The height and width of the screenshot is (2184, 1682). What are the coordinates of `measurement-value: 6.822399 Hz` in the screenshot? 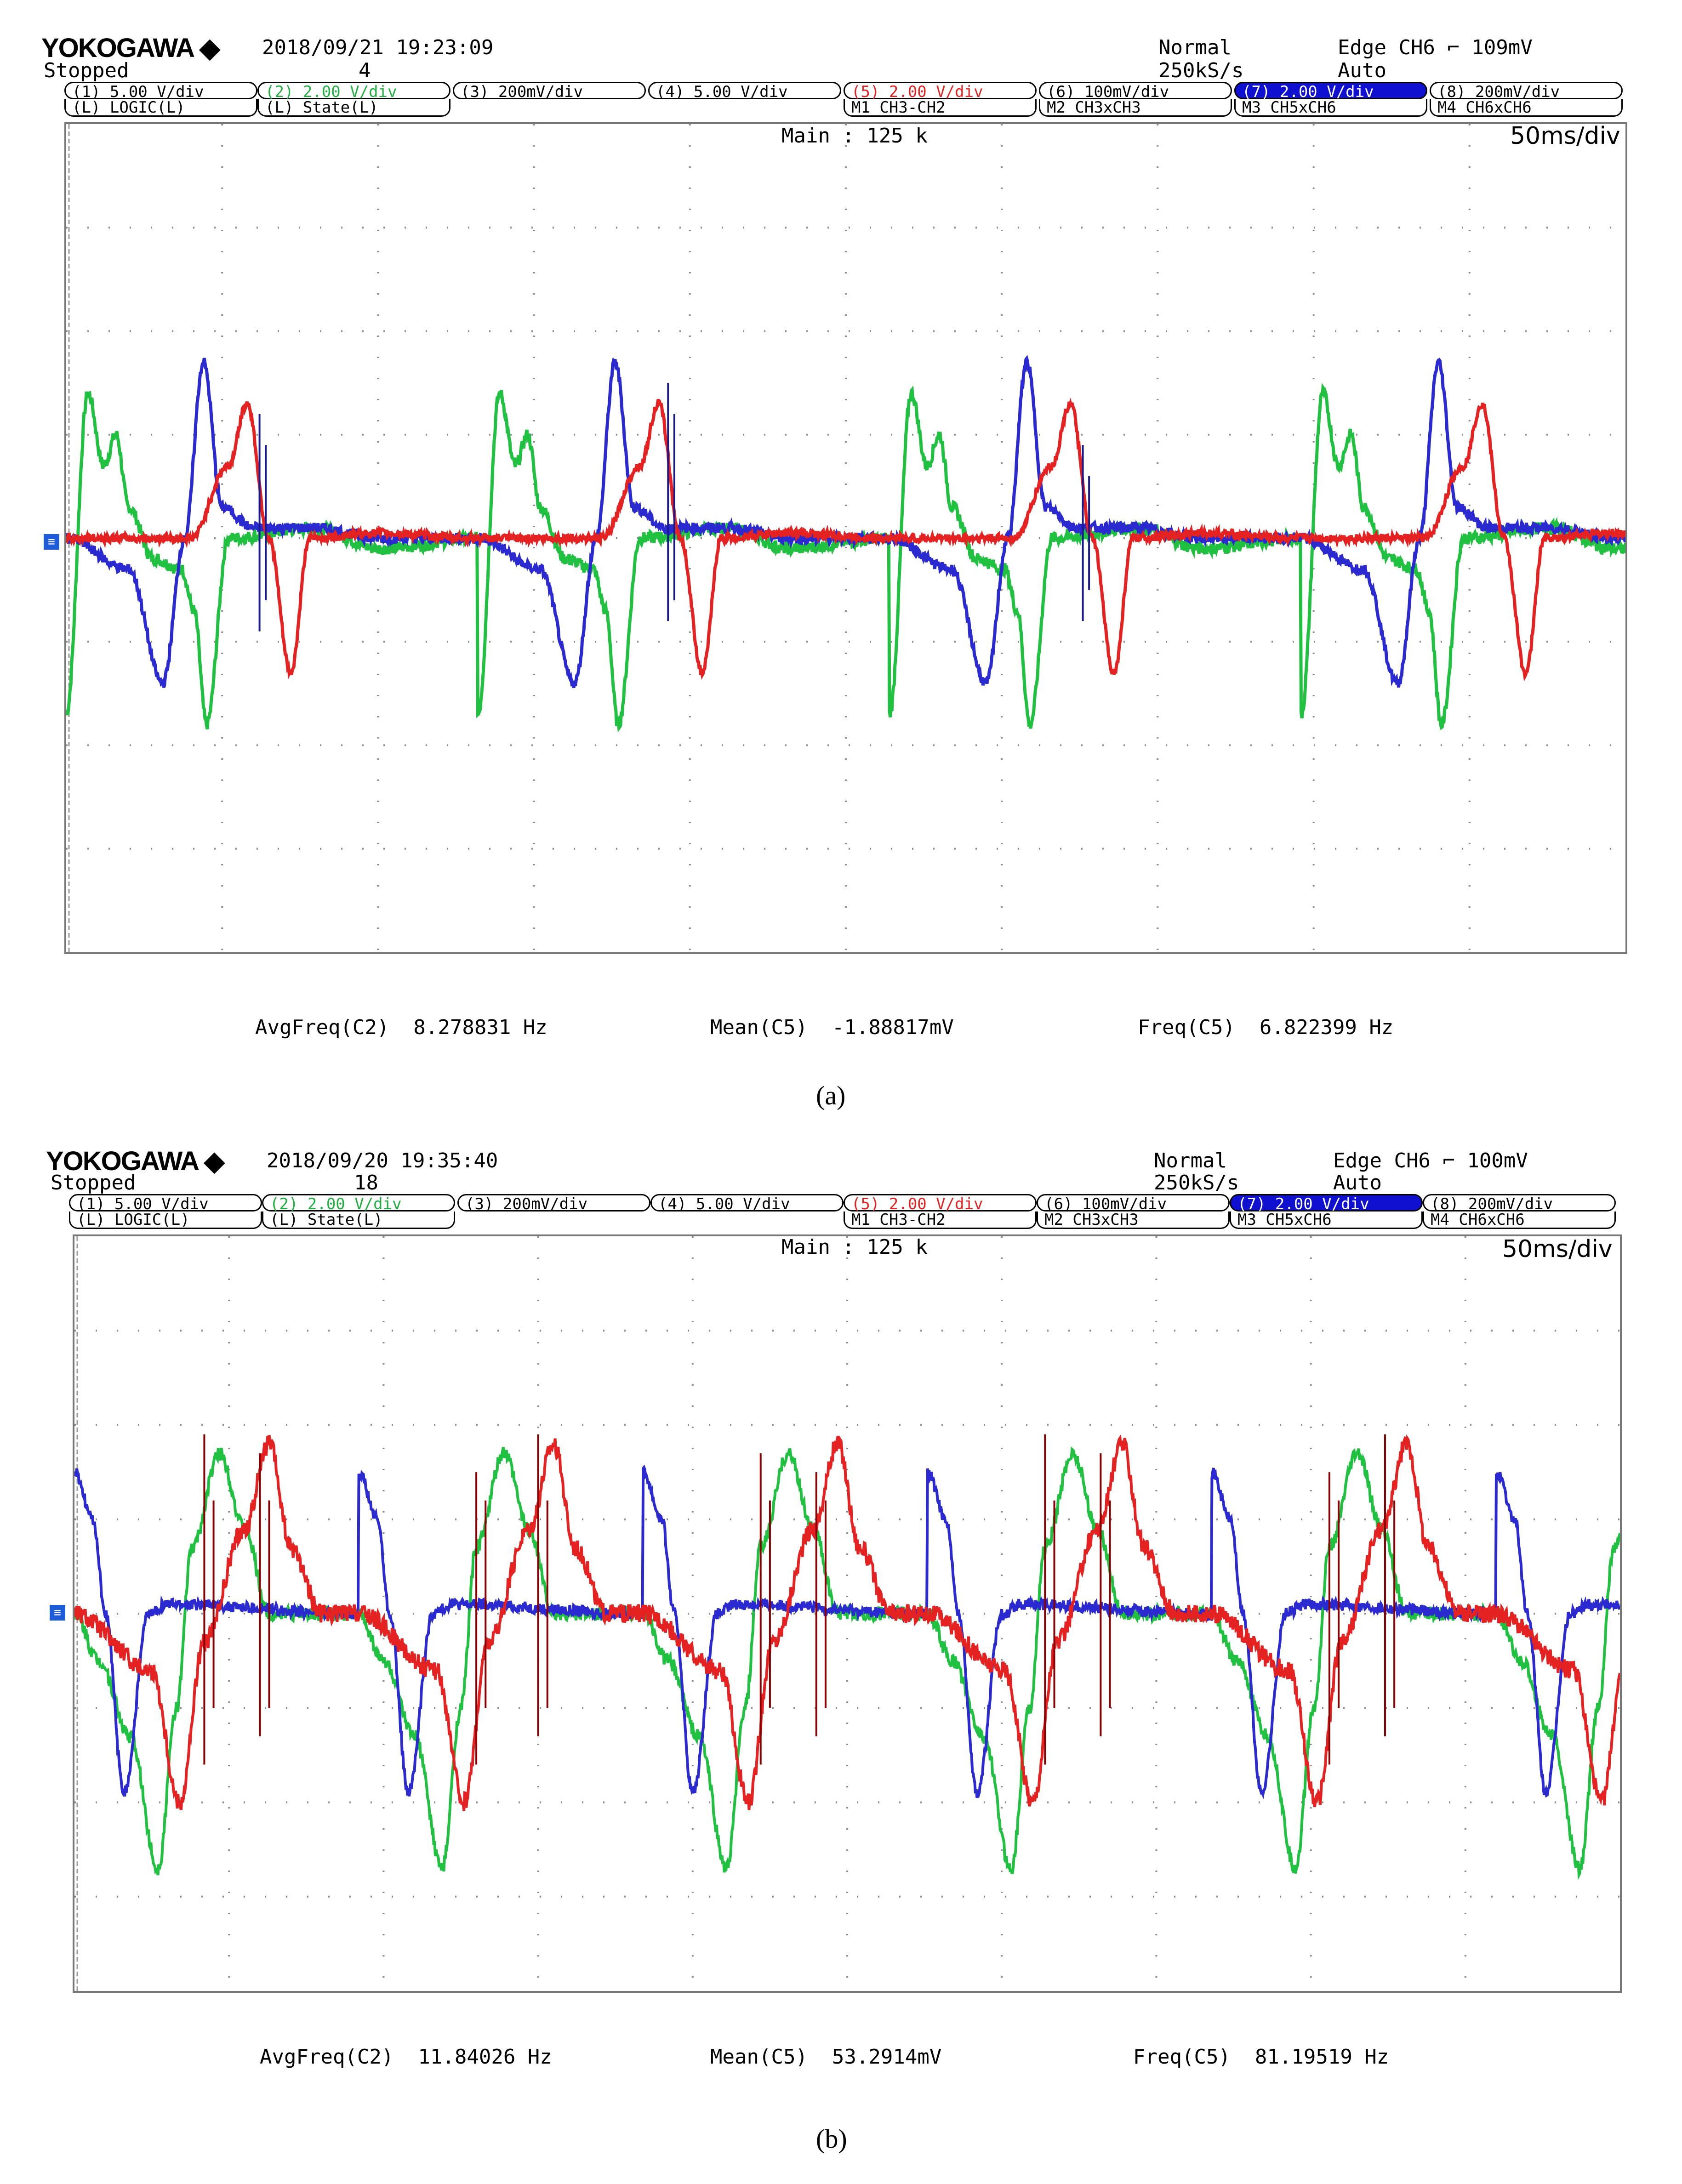 It's located at (1326, 1027).